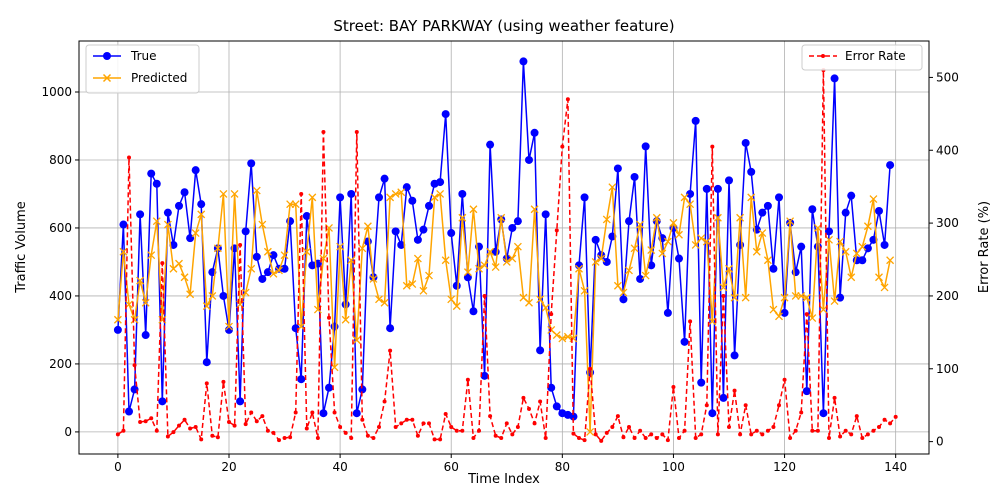  Describe the element at coordinates (159, 78) in the screenshot. I see `legend-predicted-label: Predicted` at that location.